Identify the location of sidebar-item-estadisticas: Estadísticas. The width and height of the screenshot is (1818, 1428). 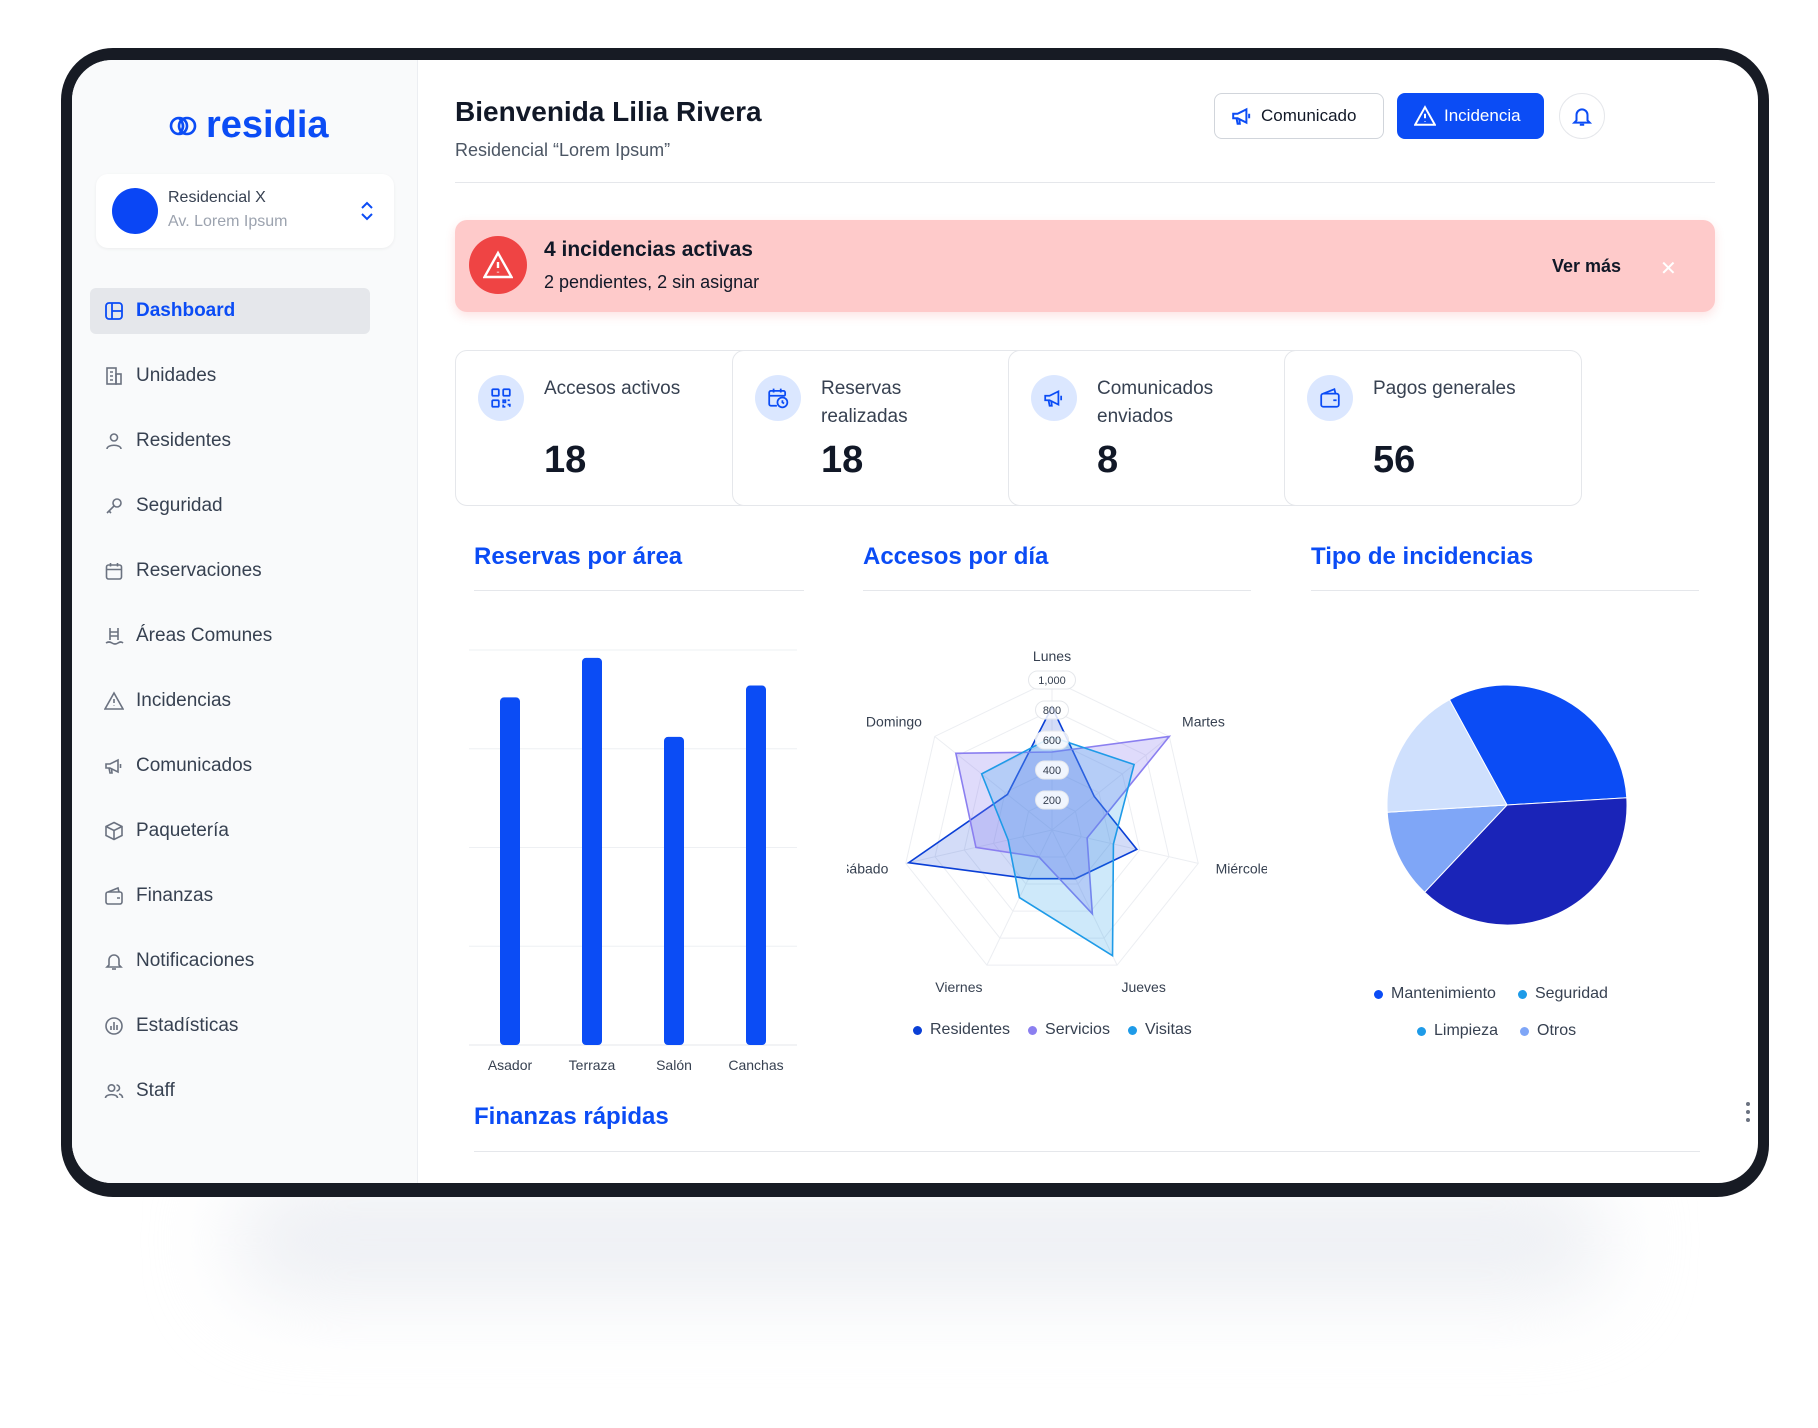
(230, 1026).